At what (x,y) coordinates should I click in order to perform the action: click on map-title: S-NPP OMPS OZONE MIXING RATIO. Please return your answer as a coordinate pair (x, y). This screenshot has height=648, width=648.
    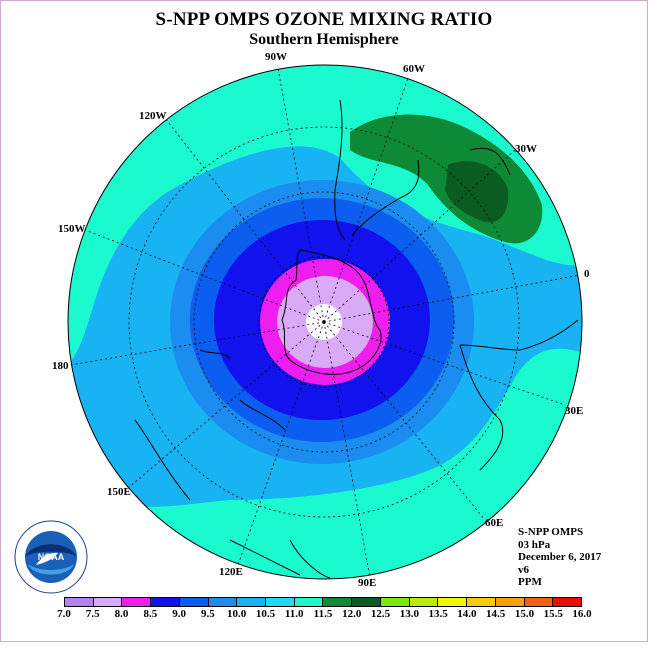
    Looking at the image, I should click on (324, 19).